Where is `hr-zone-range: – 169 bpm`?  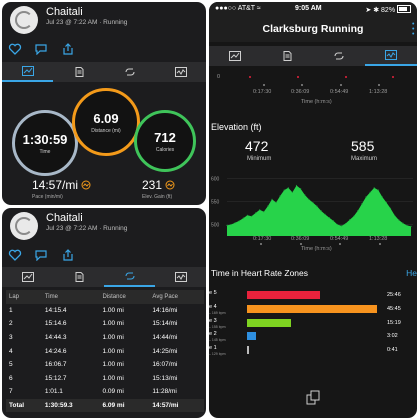 hr-zone-range: – 169 bpm is located at coordinates (217, 312).